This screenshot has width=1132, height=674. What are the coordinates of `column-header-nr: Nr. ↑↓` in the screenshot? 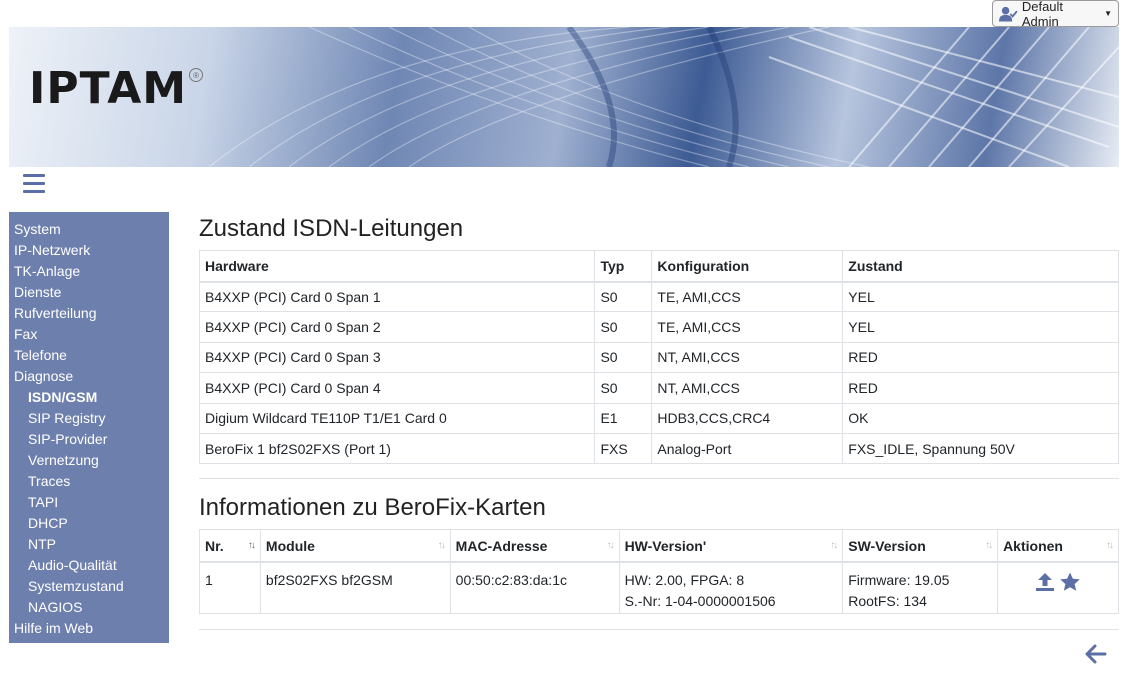 It's located at (230, 546).